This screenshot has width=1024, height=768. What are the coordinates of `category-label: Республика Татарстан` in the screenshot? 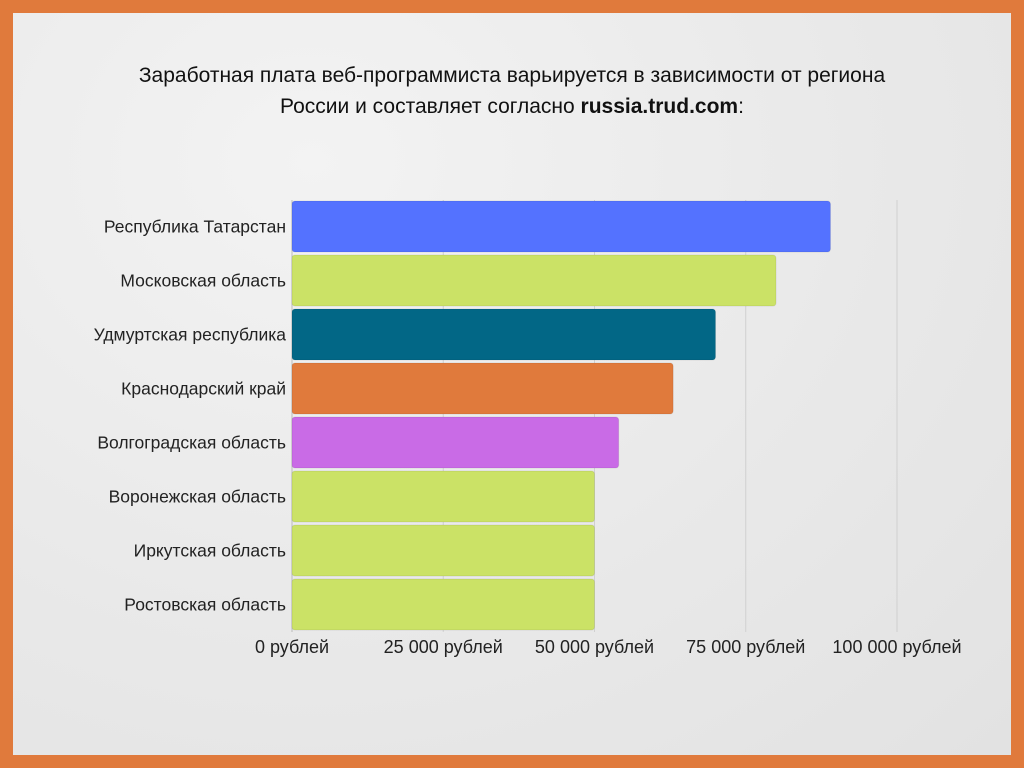 It's located at (195, 227).